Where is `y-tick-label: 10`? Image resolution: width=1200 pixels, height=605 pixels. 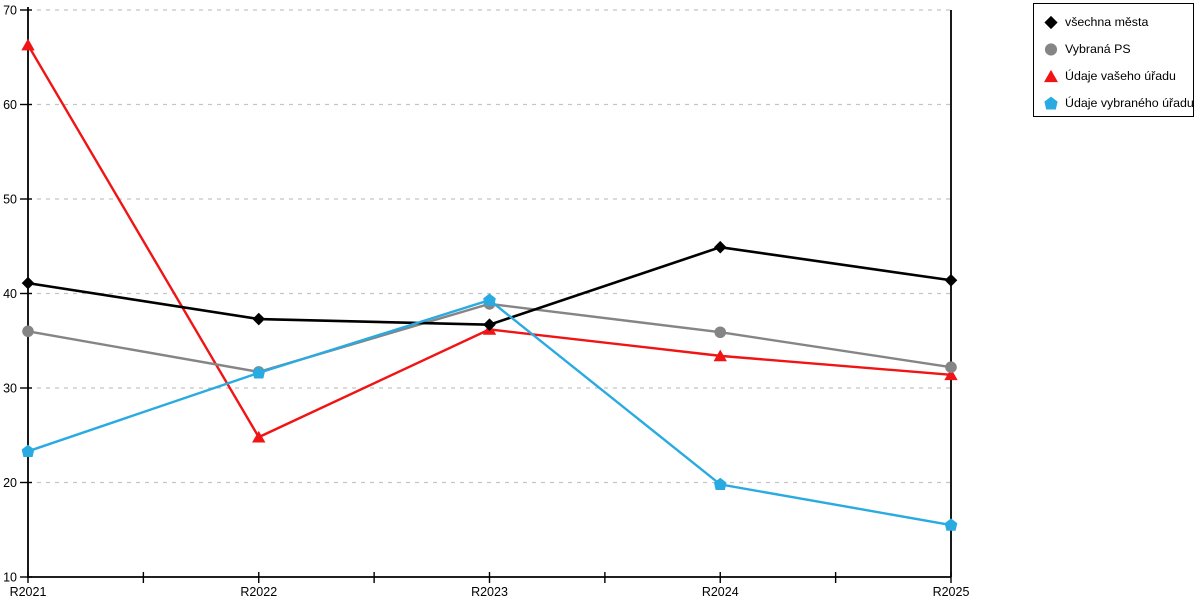 y-tick-label: 10 is located at coordinates (10, 578).